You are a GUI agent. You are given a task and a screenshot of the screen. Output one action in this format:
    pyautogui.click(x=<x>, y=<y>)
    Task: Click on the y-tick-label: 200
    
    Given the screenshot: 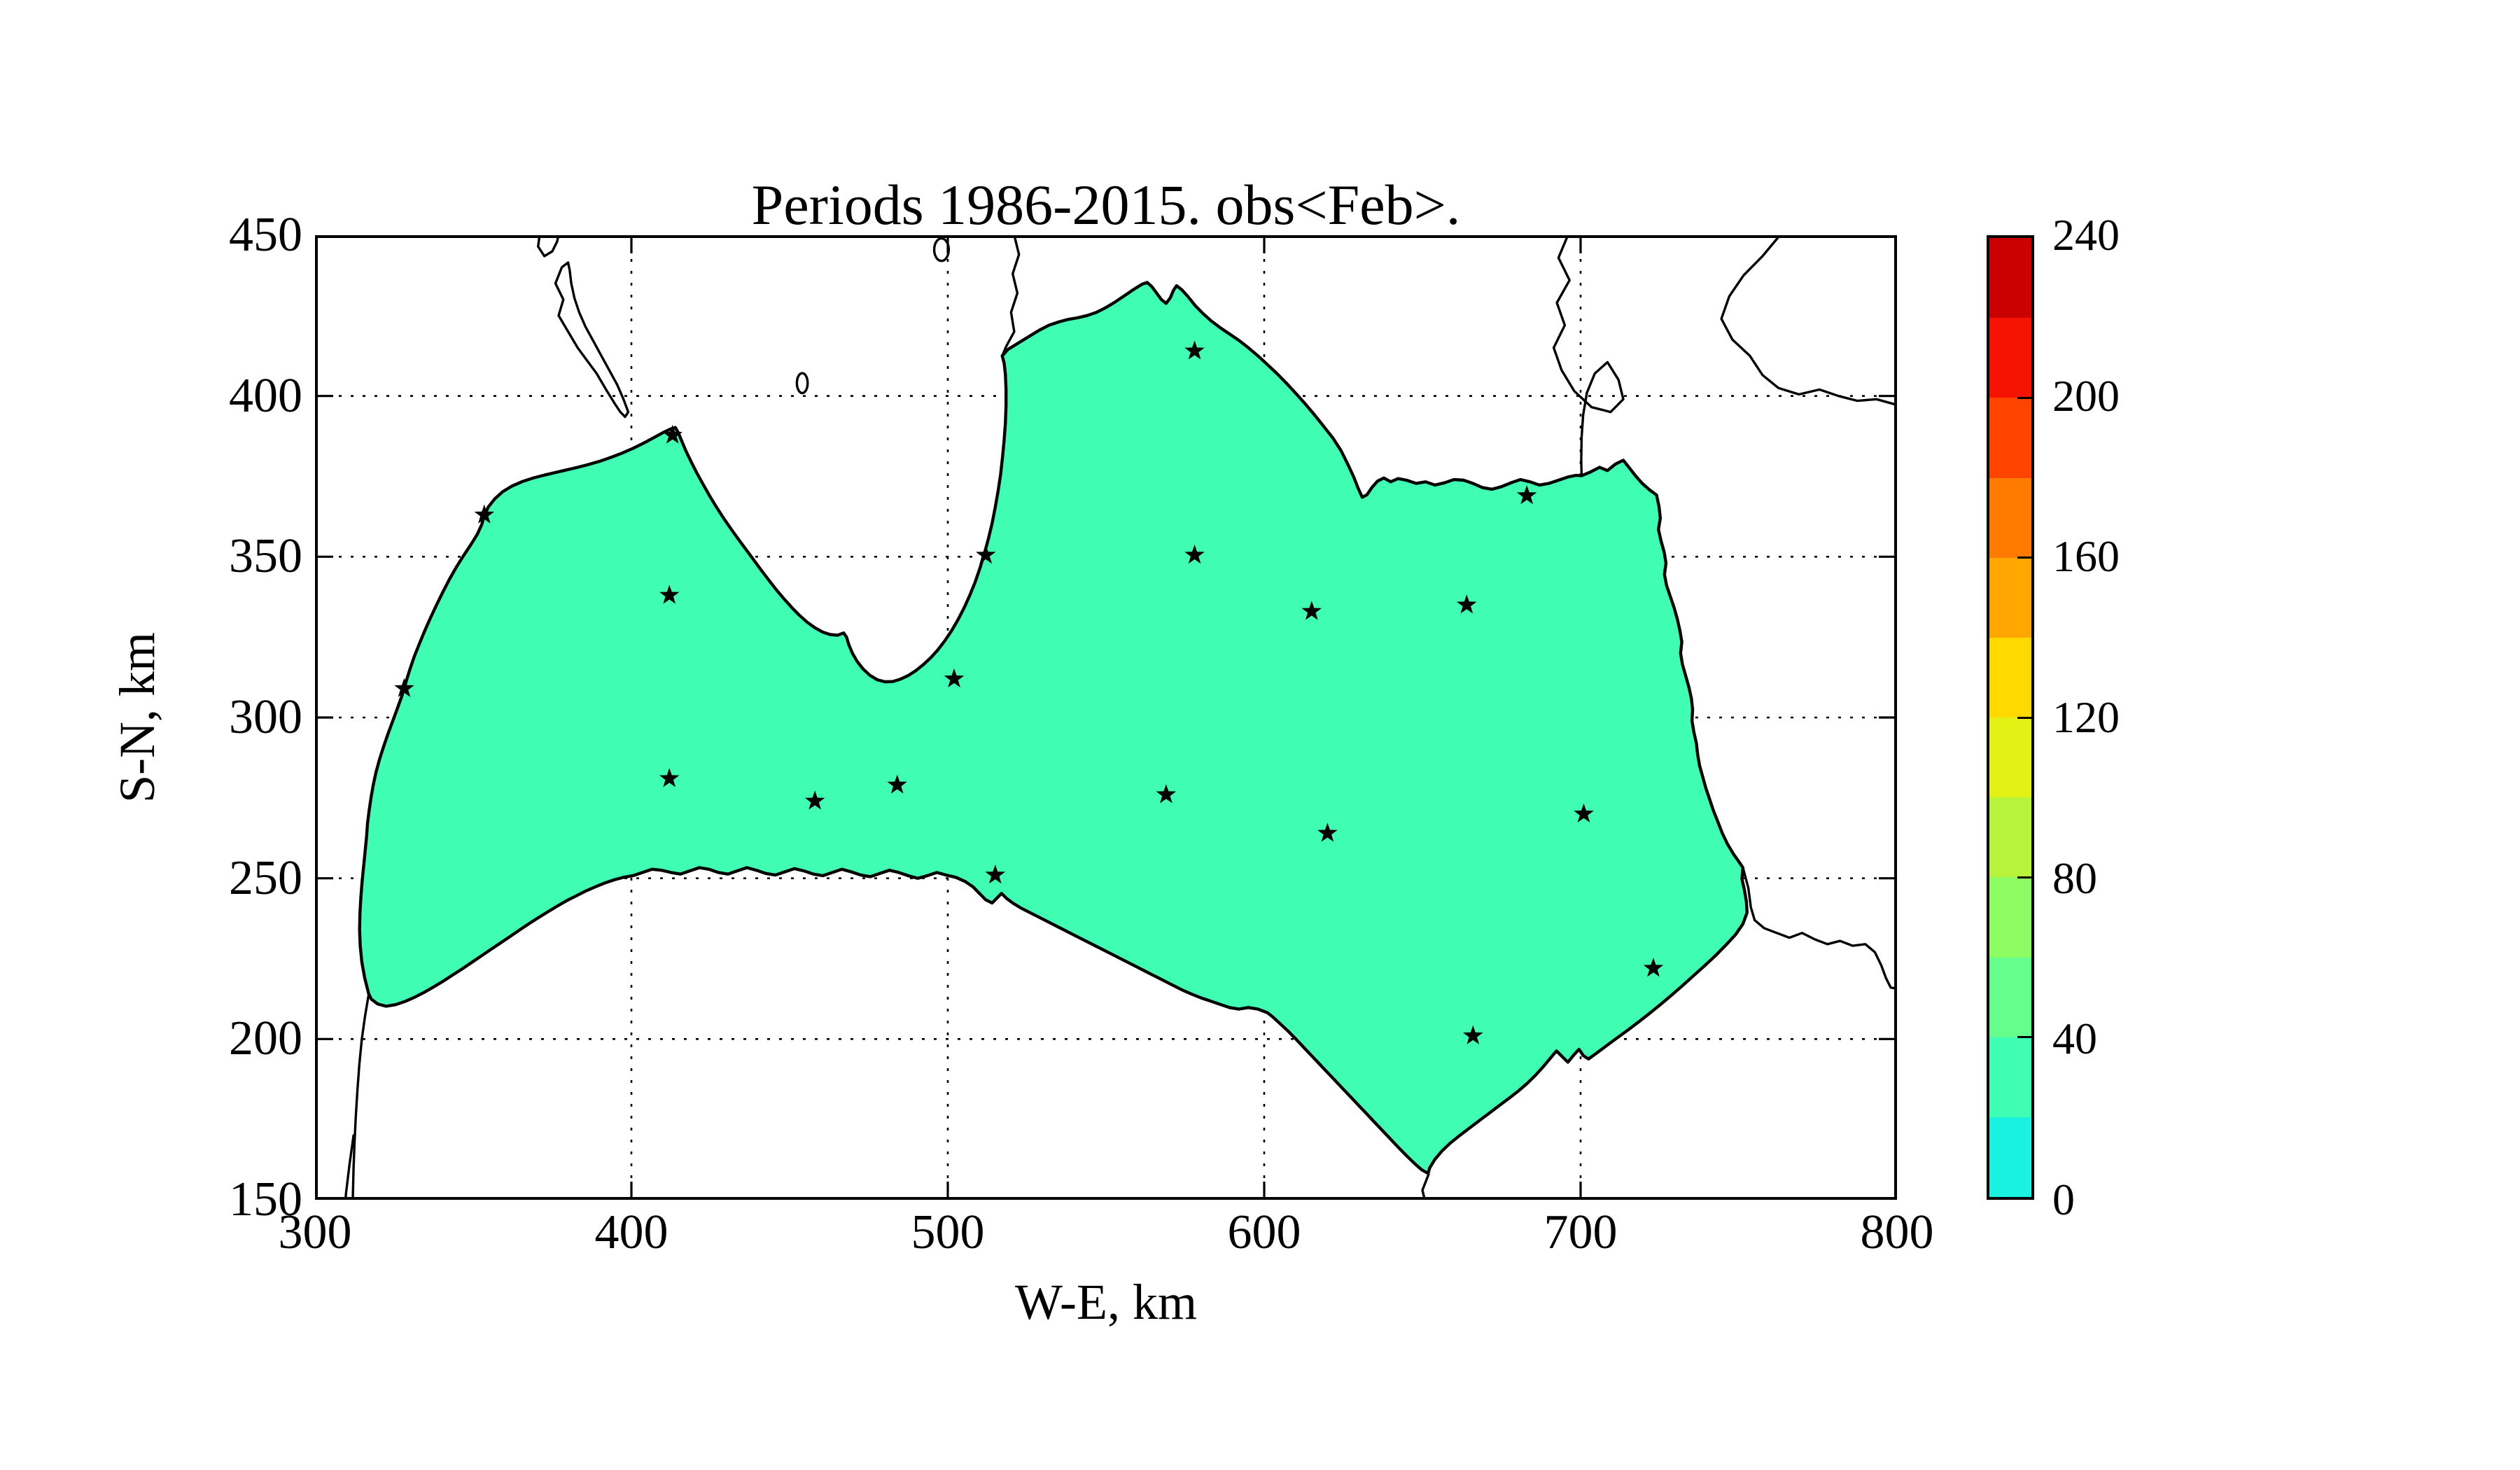 What is the action you would take?
    pyautogui.click(x=265, y=1038)
    